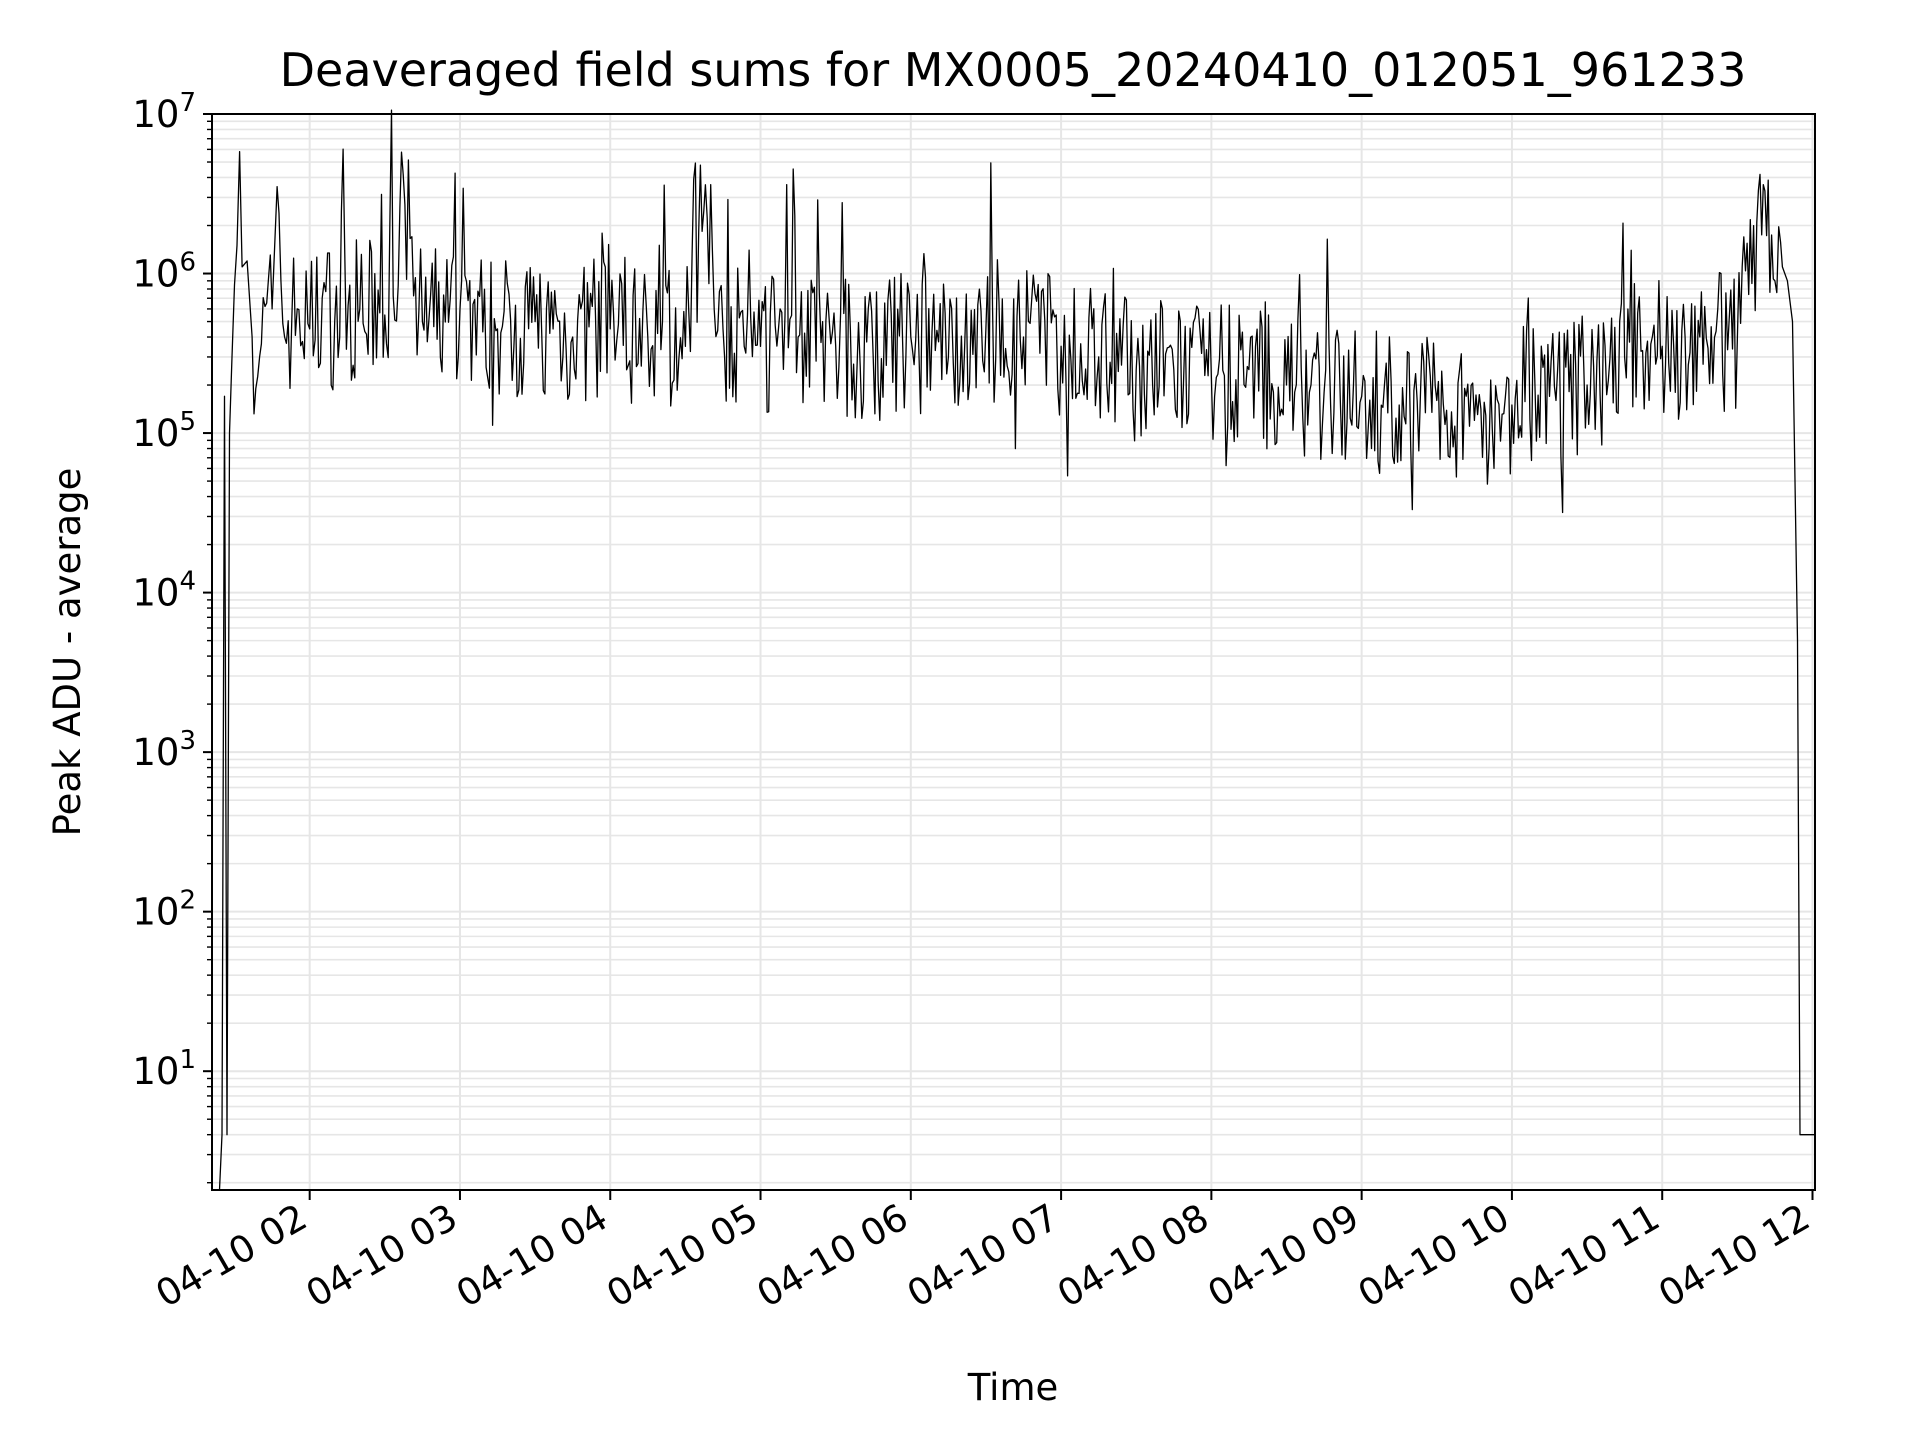 This screenshot has width=1920, height=1440. I want to click on y-tick-label: 106, so click(164, 272).